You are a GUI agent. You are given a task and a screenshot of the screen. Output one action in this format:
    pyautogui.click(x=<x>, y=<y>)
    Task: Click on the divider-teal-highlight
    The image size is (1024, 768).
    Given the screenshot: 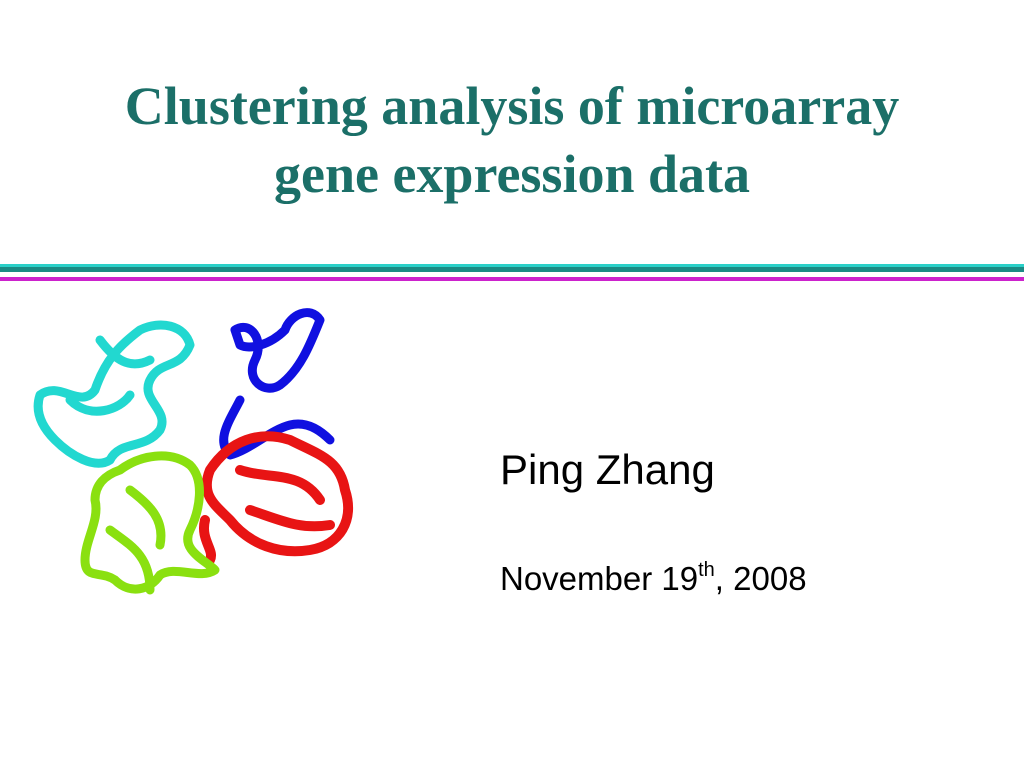 What is the action you would take?
    pyautogui.click(x=512, y=265)
    